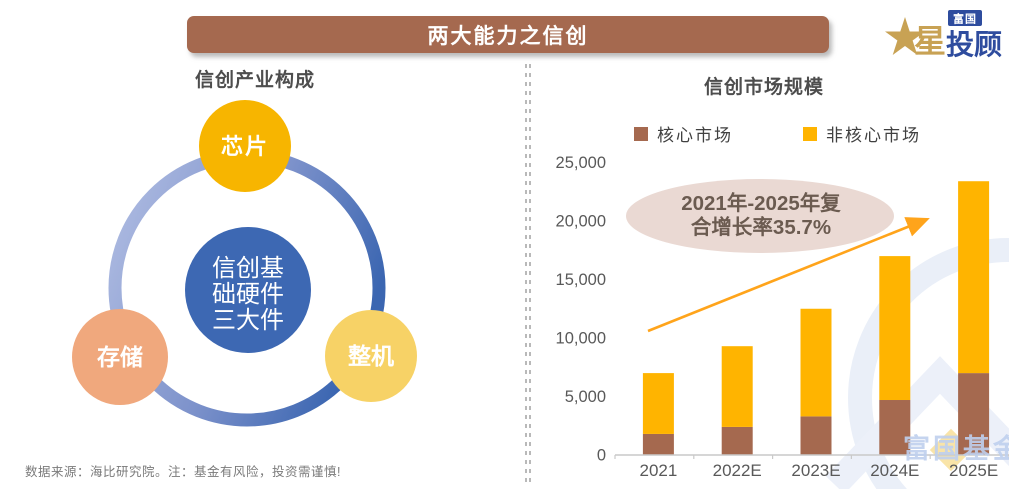 The height and width of the screenshot is (489, 1009). I want to click on brand-logo: 星 富国 投顾, so click(943, 35).